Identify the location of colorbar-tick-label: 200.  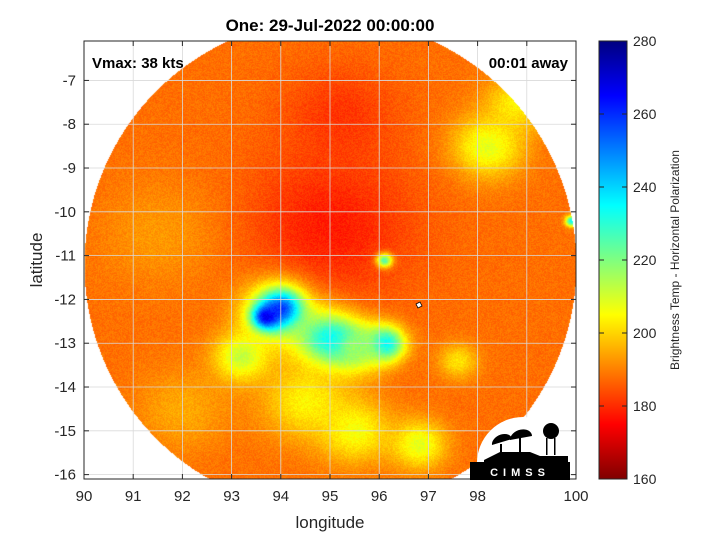
(645, 333).